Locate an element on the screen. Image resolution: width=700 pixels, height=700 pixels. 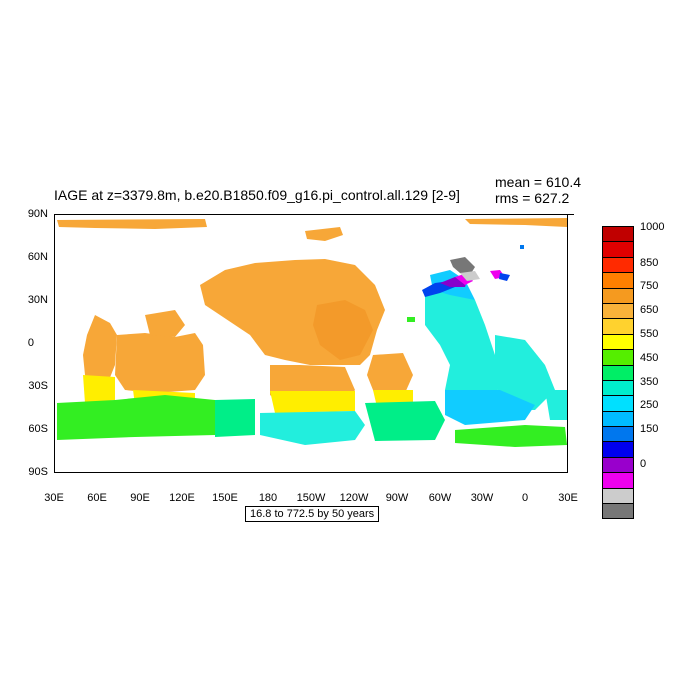
indian-yellow is located at coordinates (99, 389).